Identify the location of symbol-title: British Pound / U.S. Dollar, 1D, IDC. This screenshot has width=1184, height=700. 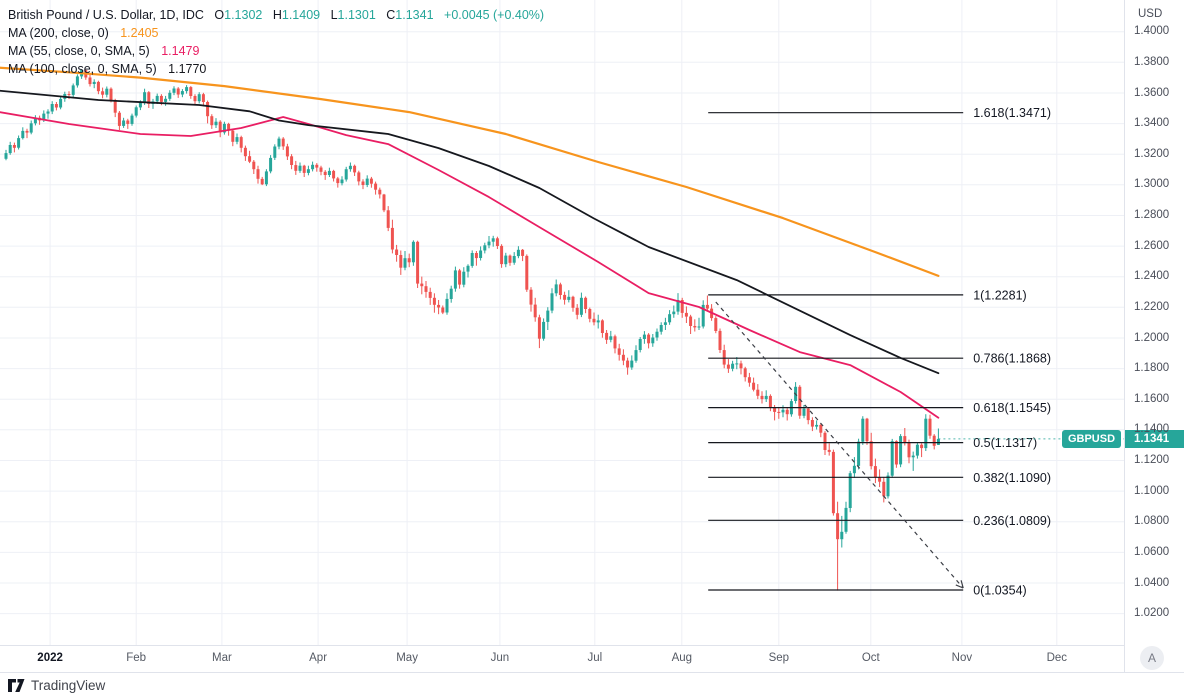
(106, 15).